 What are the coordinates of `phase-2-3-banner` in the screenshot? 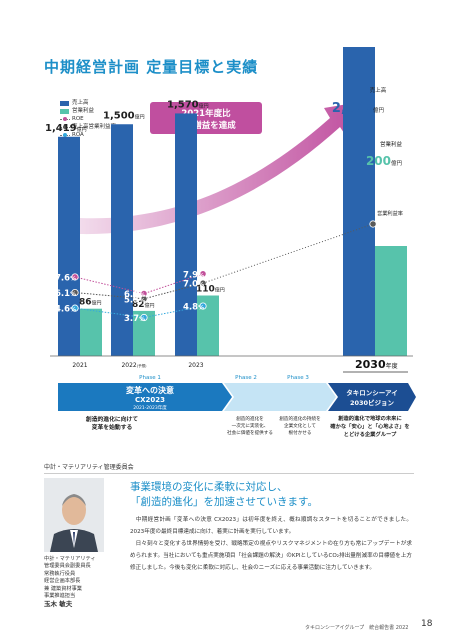 It's located at (280, 397).